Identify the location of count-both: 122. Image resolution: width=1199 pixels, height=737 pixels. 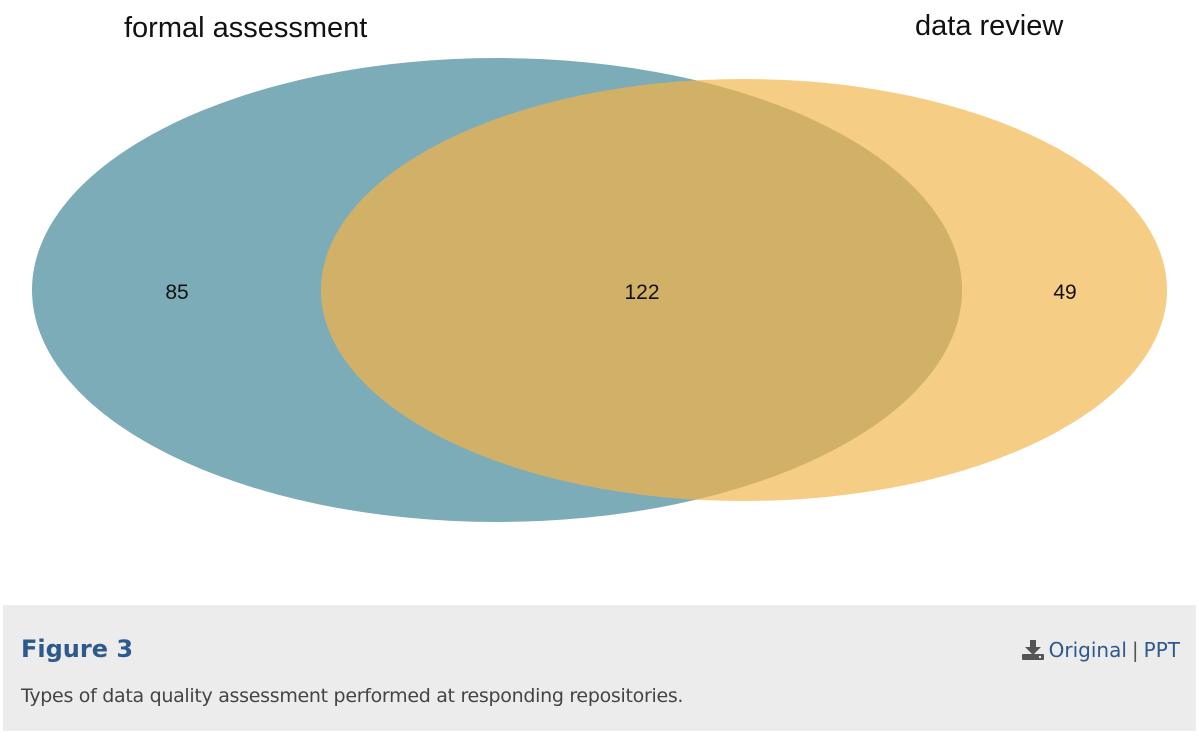
(641, 292).